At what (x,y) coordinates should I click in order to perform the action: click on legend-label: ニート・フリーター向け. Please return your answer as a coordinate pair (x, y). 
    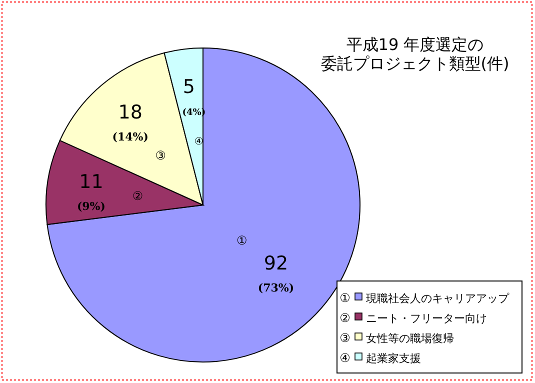
    Looking at the image, I should click on (426, 318).